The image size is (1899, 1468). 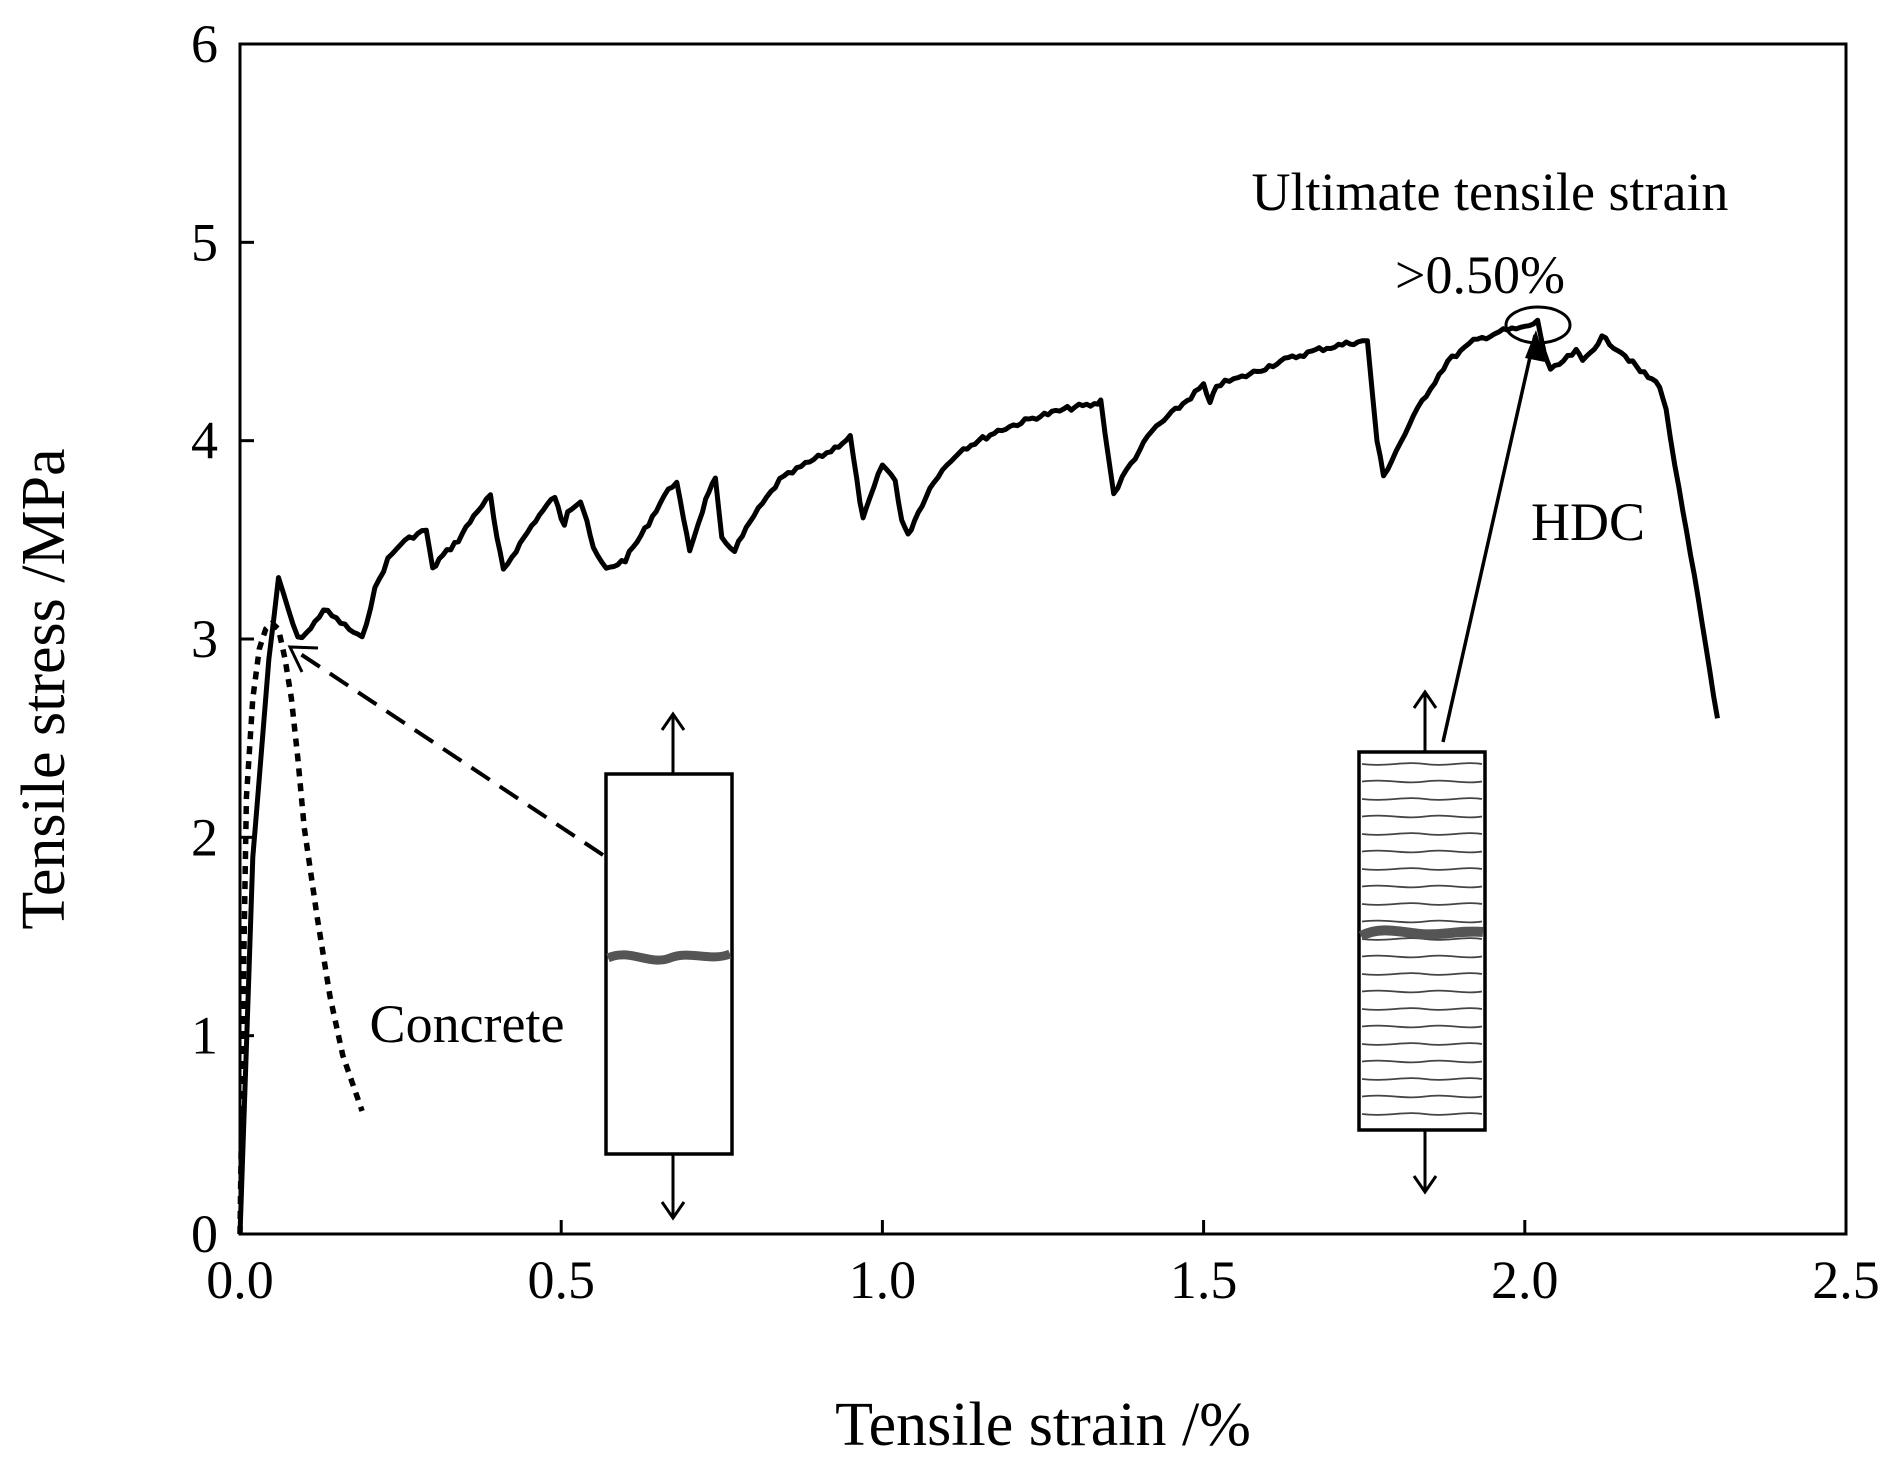 I want to click on hdc-major-crack, so click(x=1421, y=933).